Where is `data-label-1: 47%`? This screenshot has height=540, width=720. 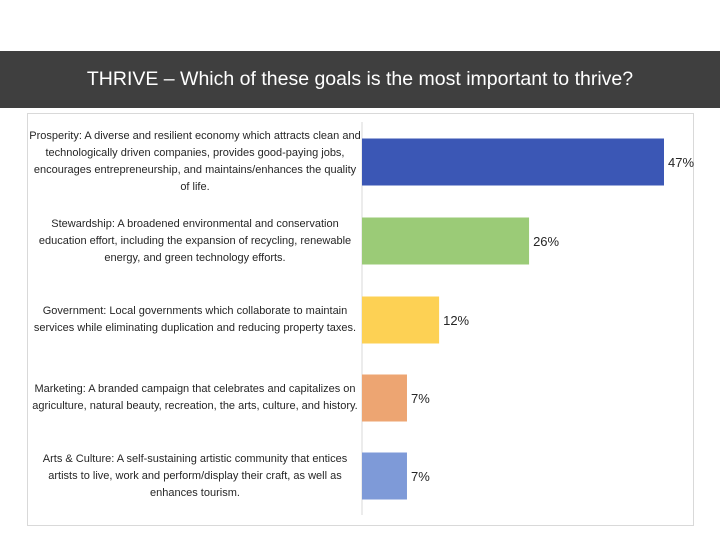 data-label-1: 47% is located at coordinates (681, 162).